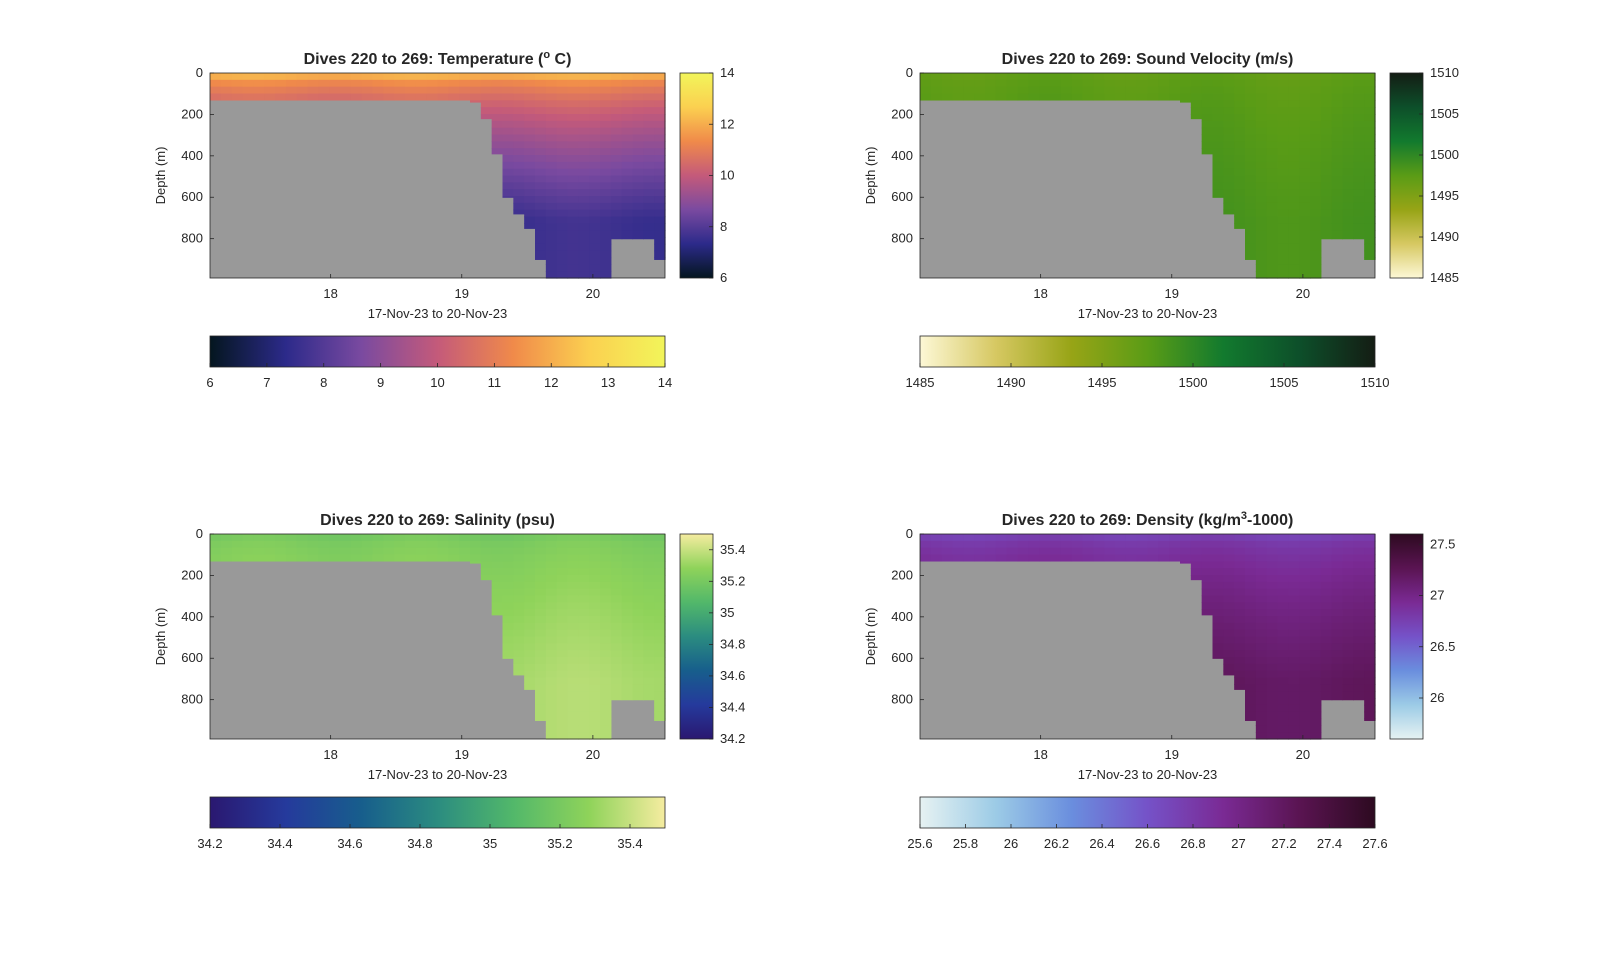 The width and height of the screenshot is (1600, 966). Describe the element at coordinates (1011, 843) in the screenshot. I see `colorbar-horizontal-tick-label: 26` at that location.